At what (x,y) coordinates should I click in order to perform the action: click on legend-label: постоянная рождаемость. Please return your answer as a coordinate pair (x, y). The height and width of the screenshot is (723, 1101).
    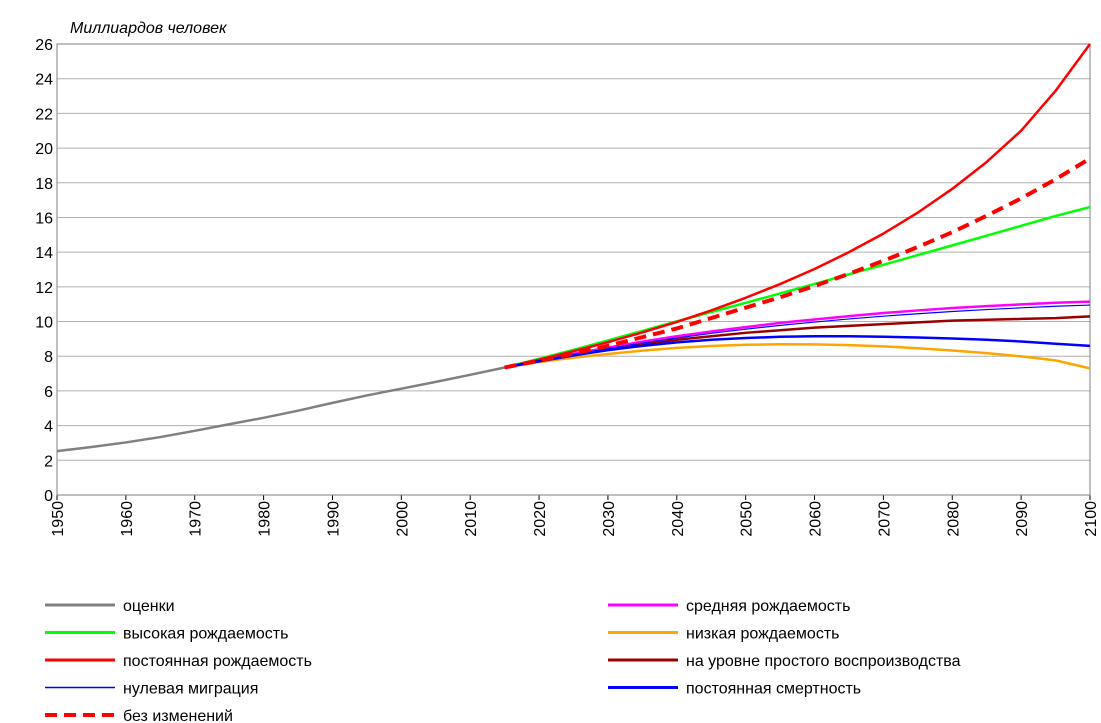
    Looking at the image, I should click on (217, 661).